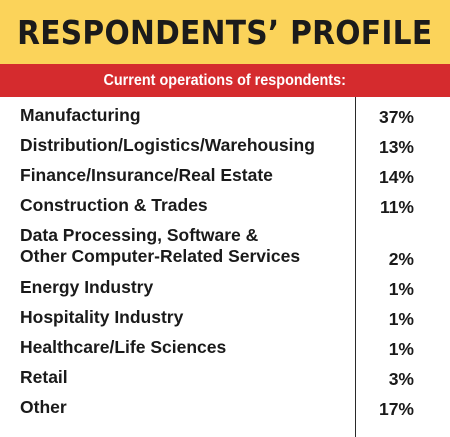 The image size is (450, 437). I want to click on row-value: 11%, so click(396, 207).